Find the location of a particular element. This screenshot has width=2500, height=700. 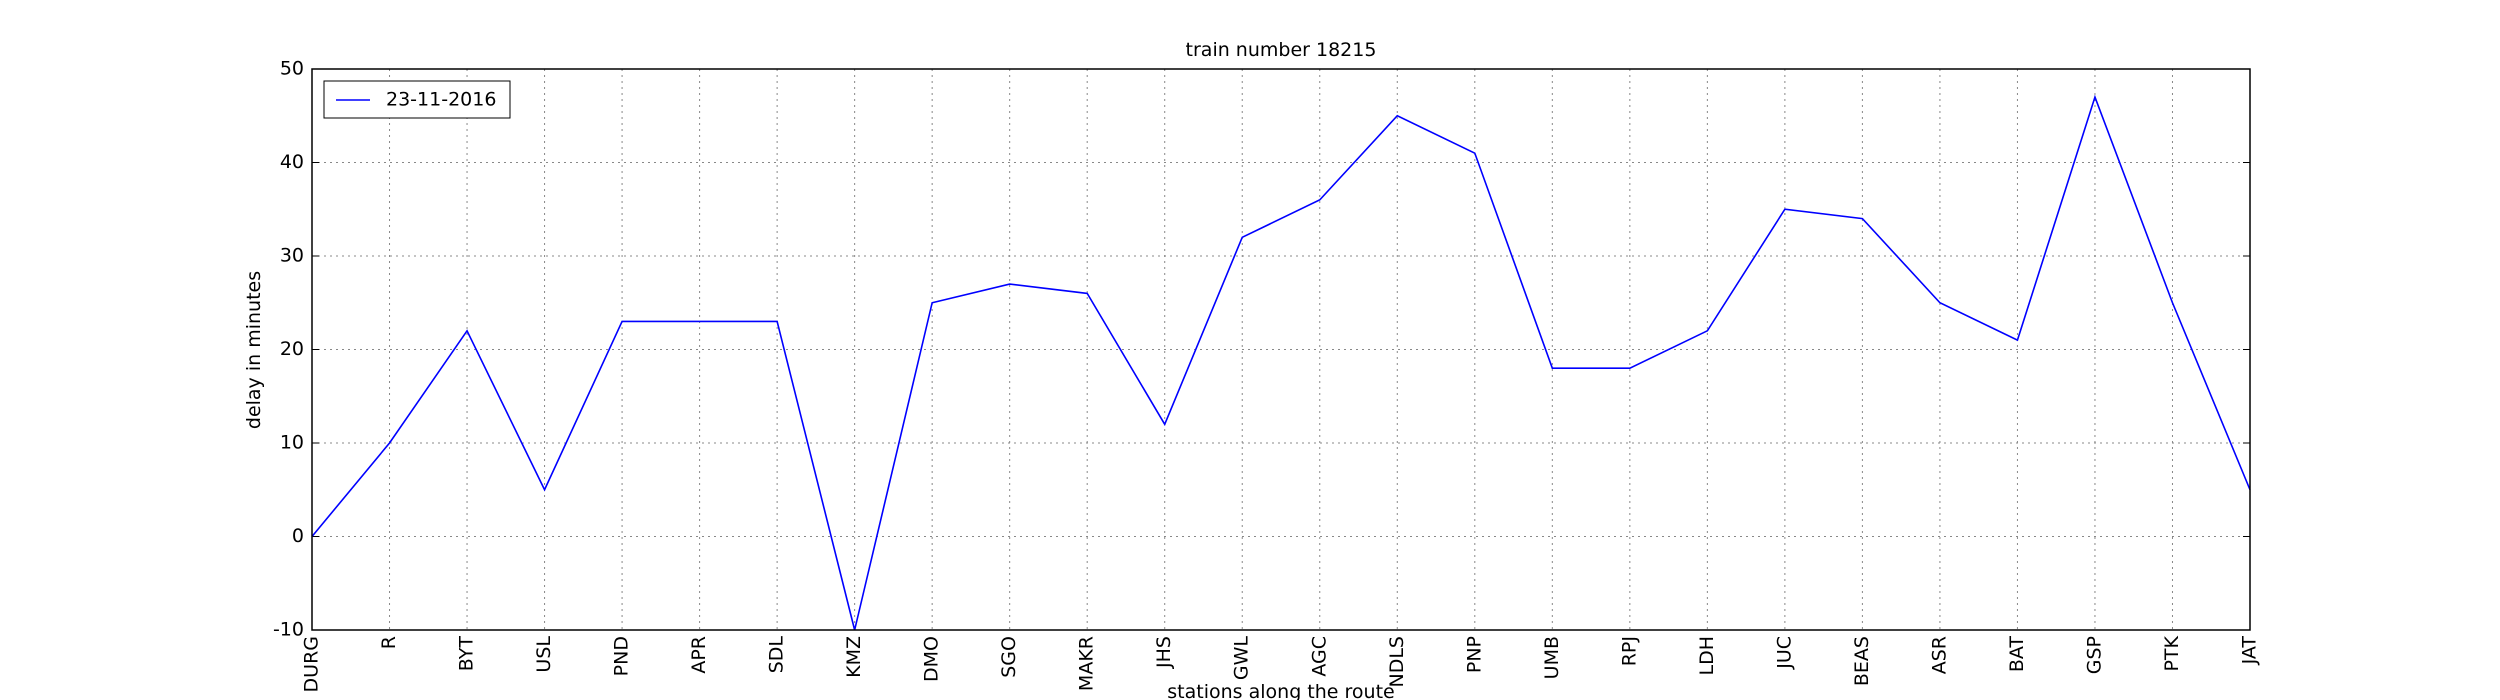

x-tick-label: NDLS is located at coordinates (1397, 662).